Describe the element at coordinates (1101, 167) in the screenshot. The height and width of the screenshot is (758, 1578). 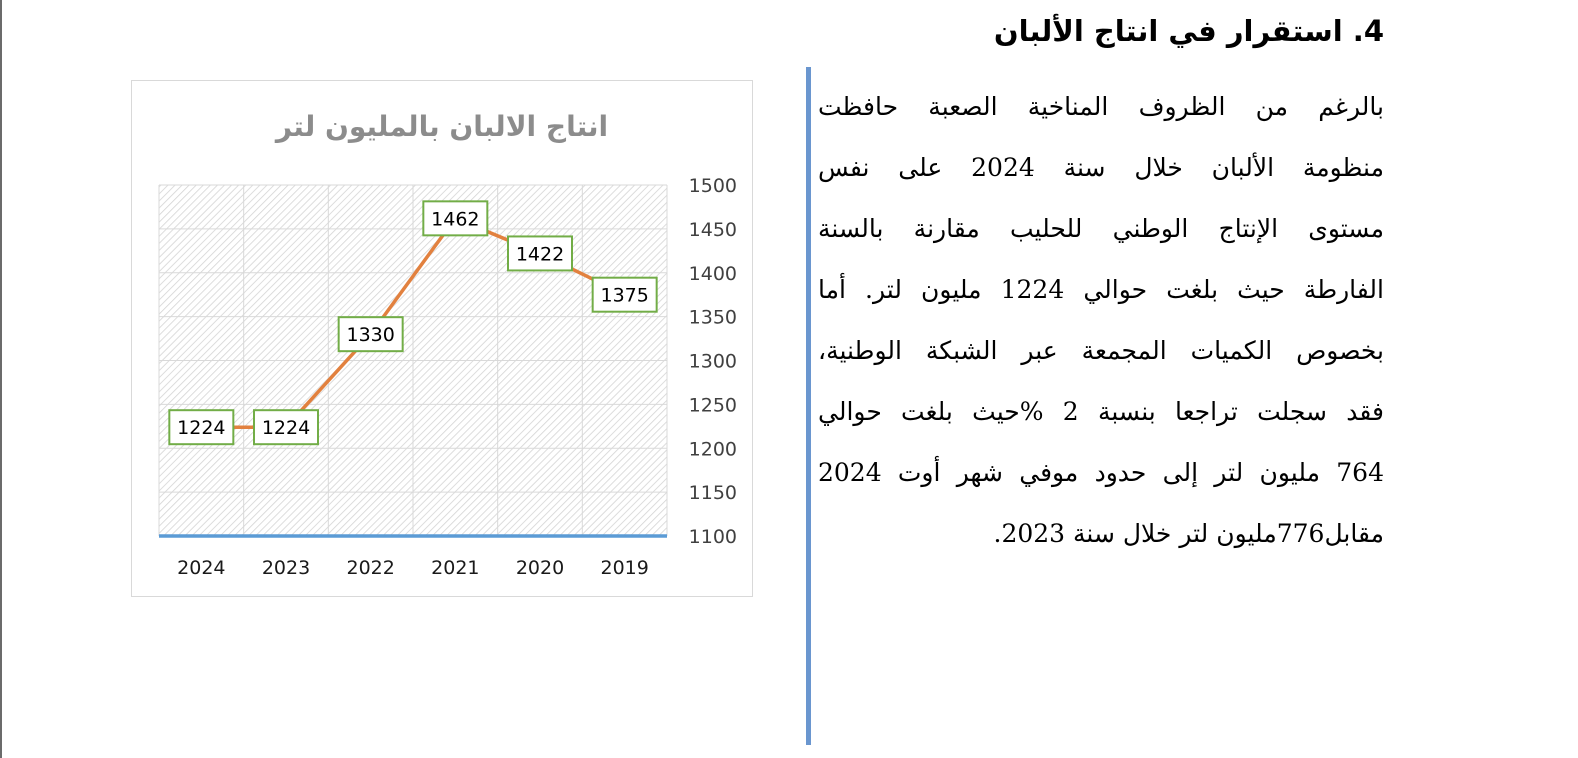
I see `paragraph-line: منظومة الألبان خلال سنة 2024 على نفس` at that location.